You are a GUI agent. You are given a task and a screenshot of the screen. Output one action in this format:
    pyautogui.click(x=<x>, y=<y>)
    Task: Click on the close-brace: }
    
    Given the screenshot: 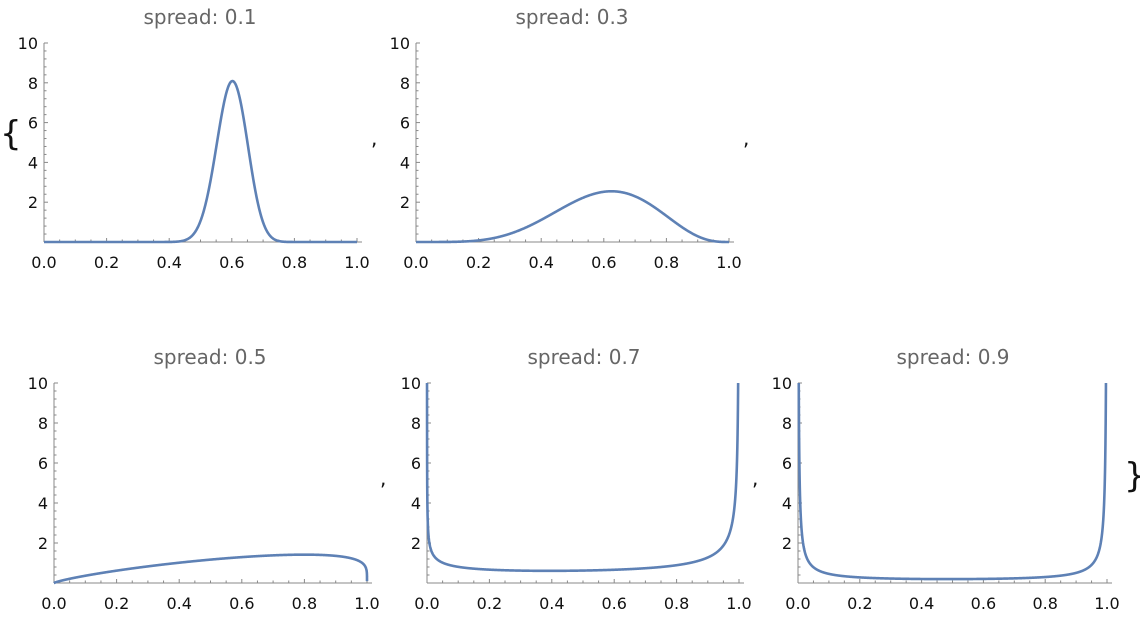 What is the action you would take?
    pyautogui.click(x=1132, y=476)
    